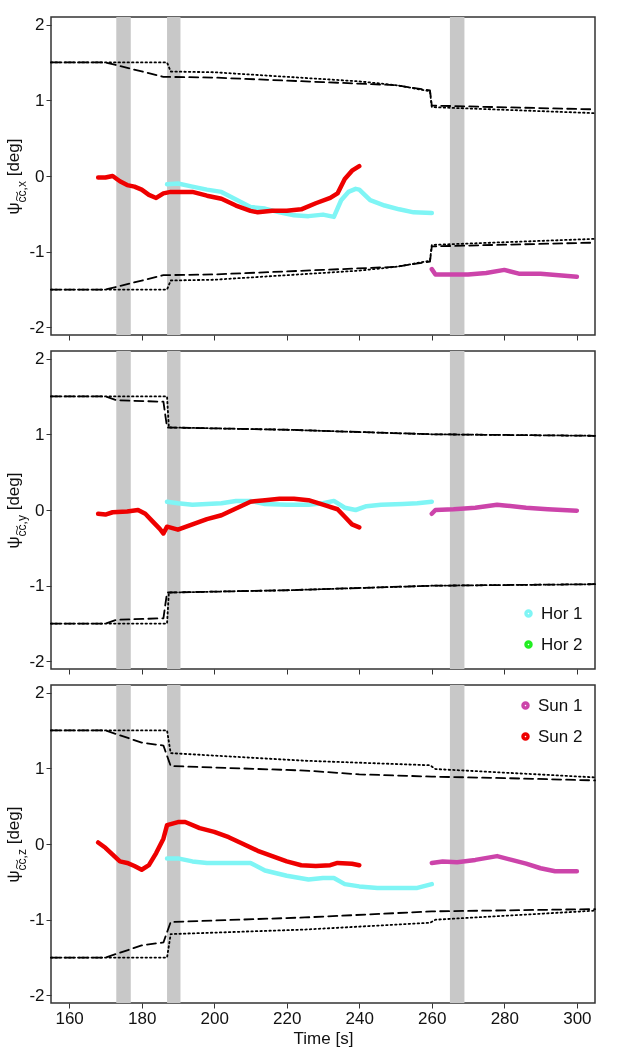  Describe the element at coordinates (560, 736) in the screenshot. I see `legend-label: Sun 2` at that location.